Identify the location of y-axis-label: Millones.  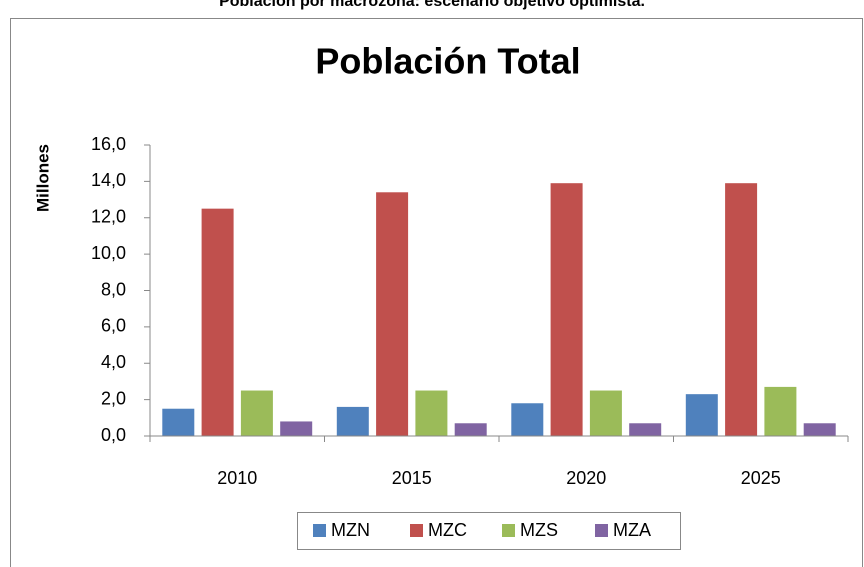
(42, 178).